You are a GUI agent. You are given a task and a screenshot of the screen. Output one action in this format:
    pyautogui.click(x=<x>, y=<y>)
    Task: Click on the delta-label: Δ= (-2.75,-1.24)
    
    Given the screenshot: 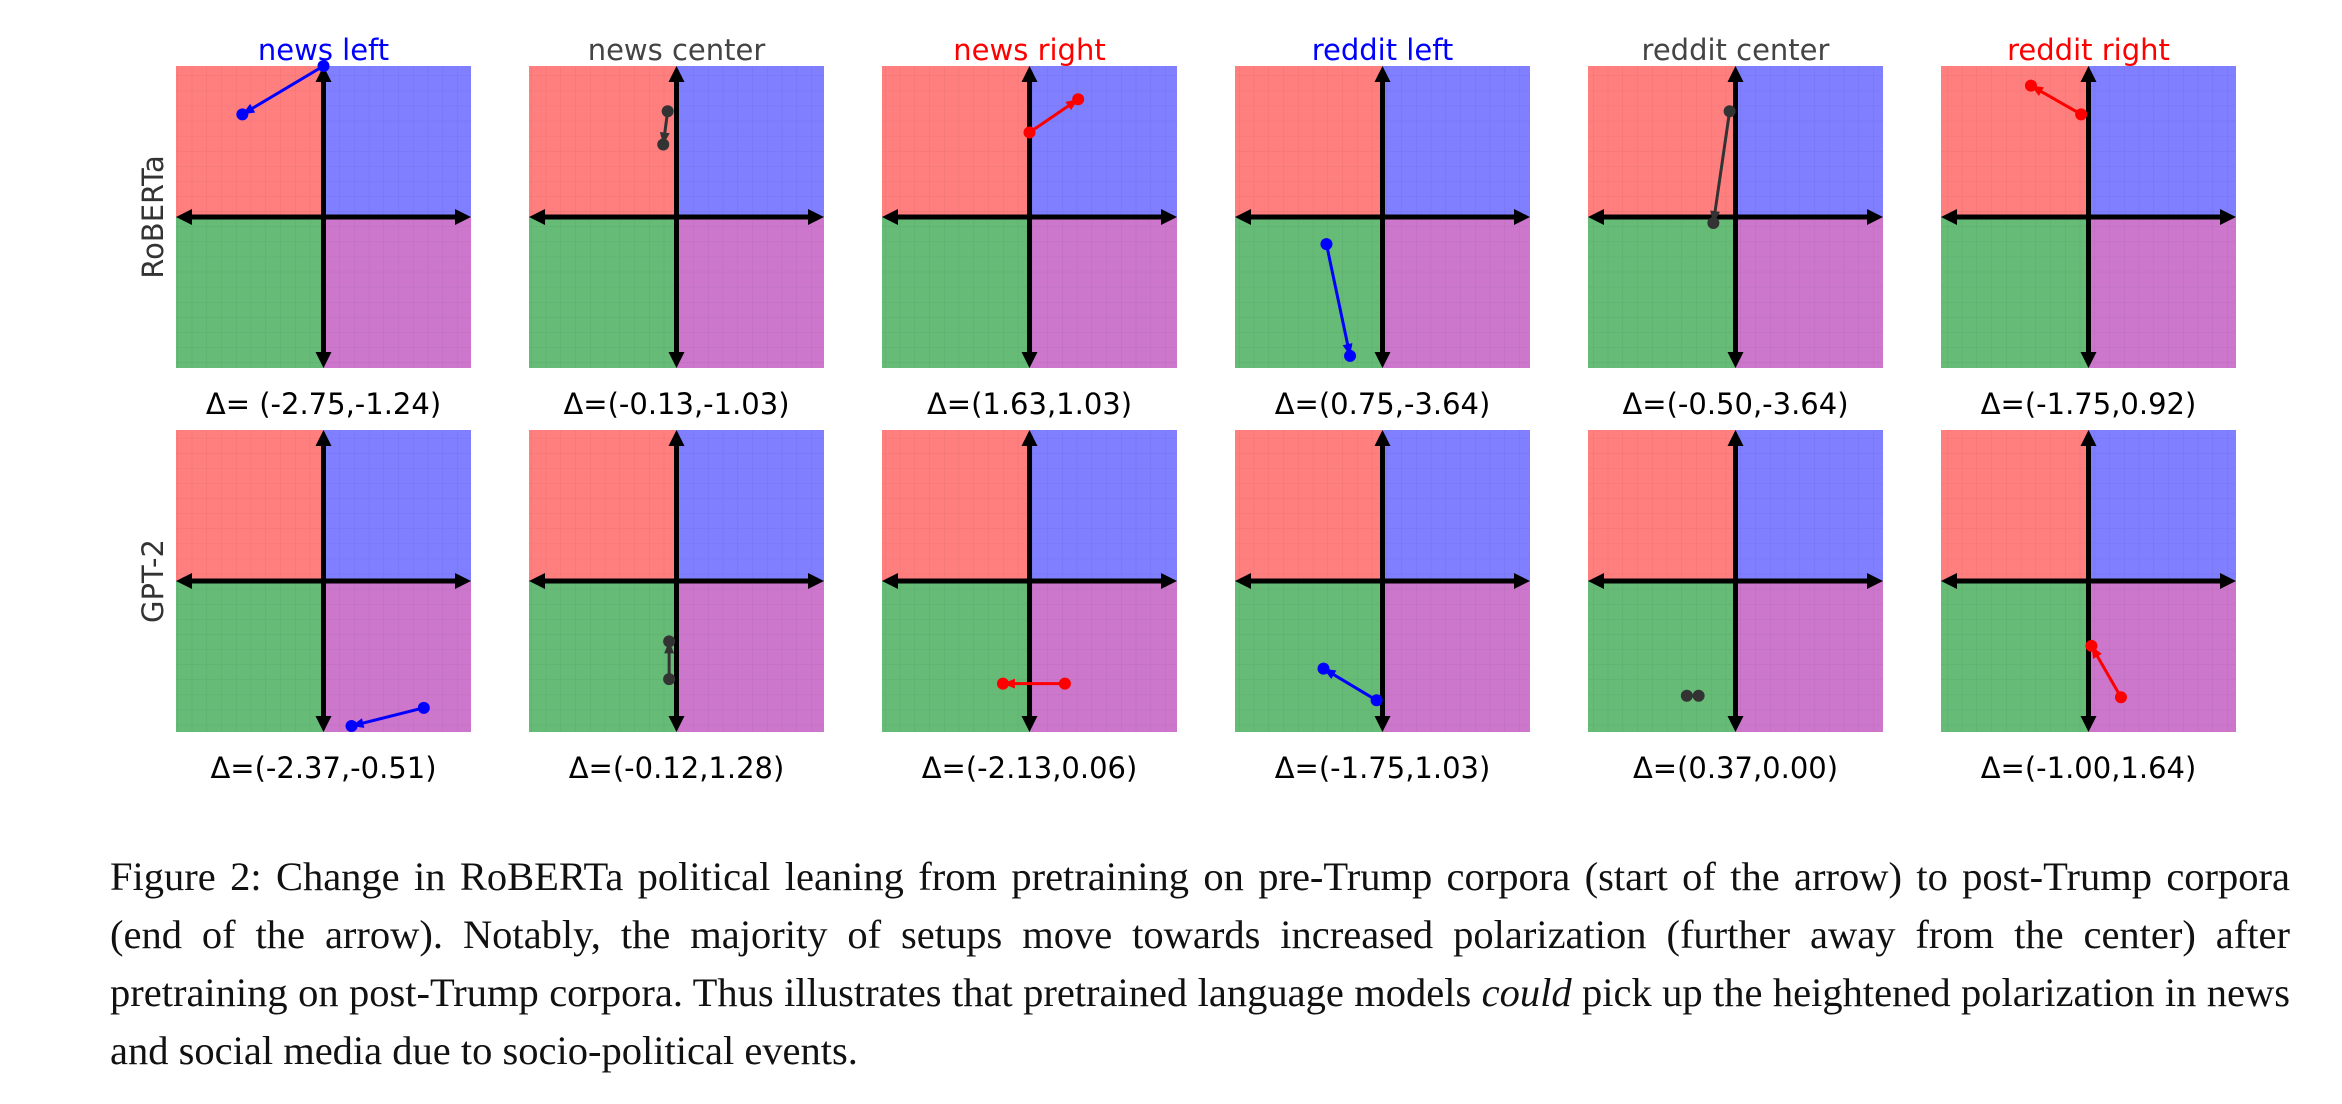 What is the action you would take?
    pyautogui.click(x=323, y=404)
    